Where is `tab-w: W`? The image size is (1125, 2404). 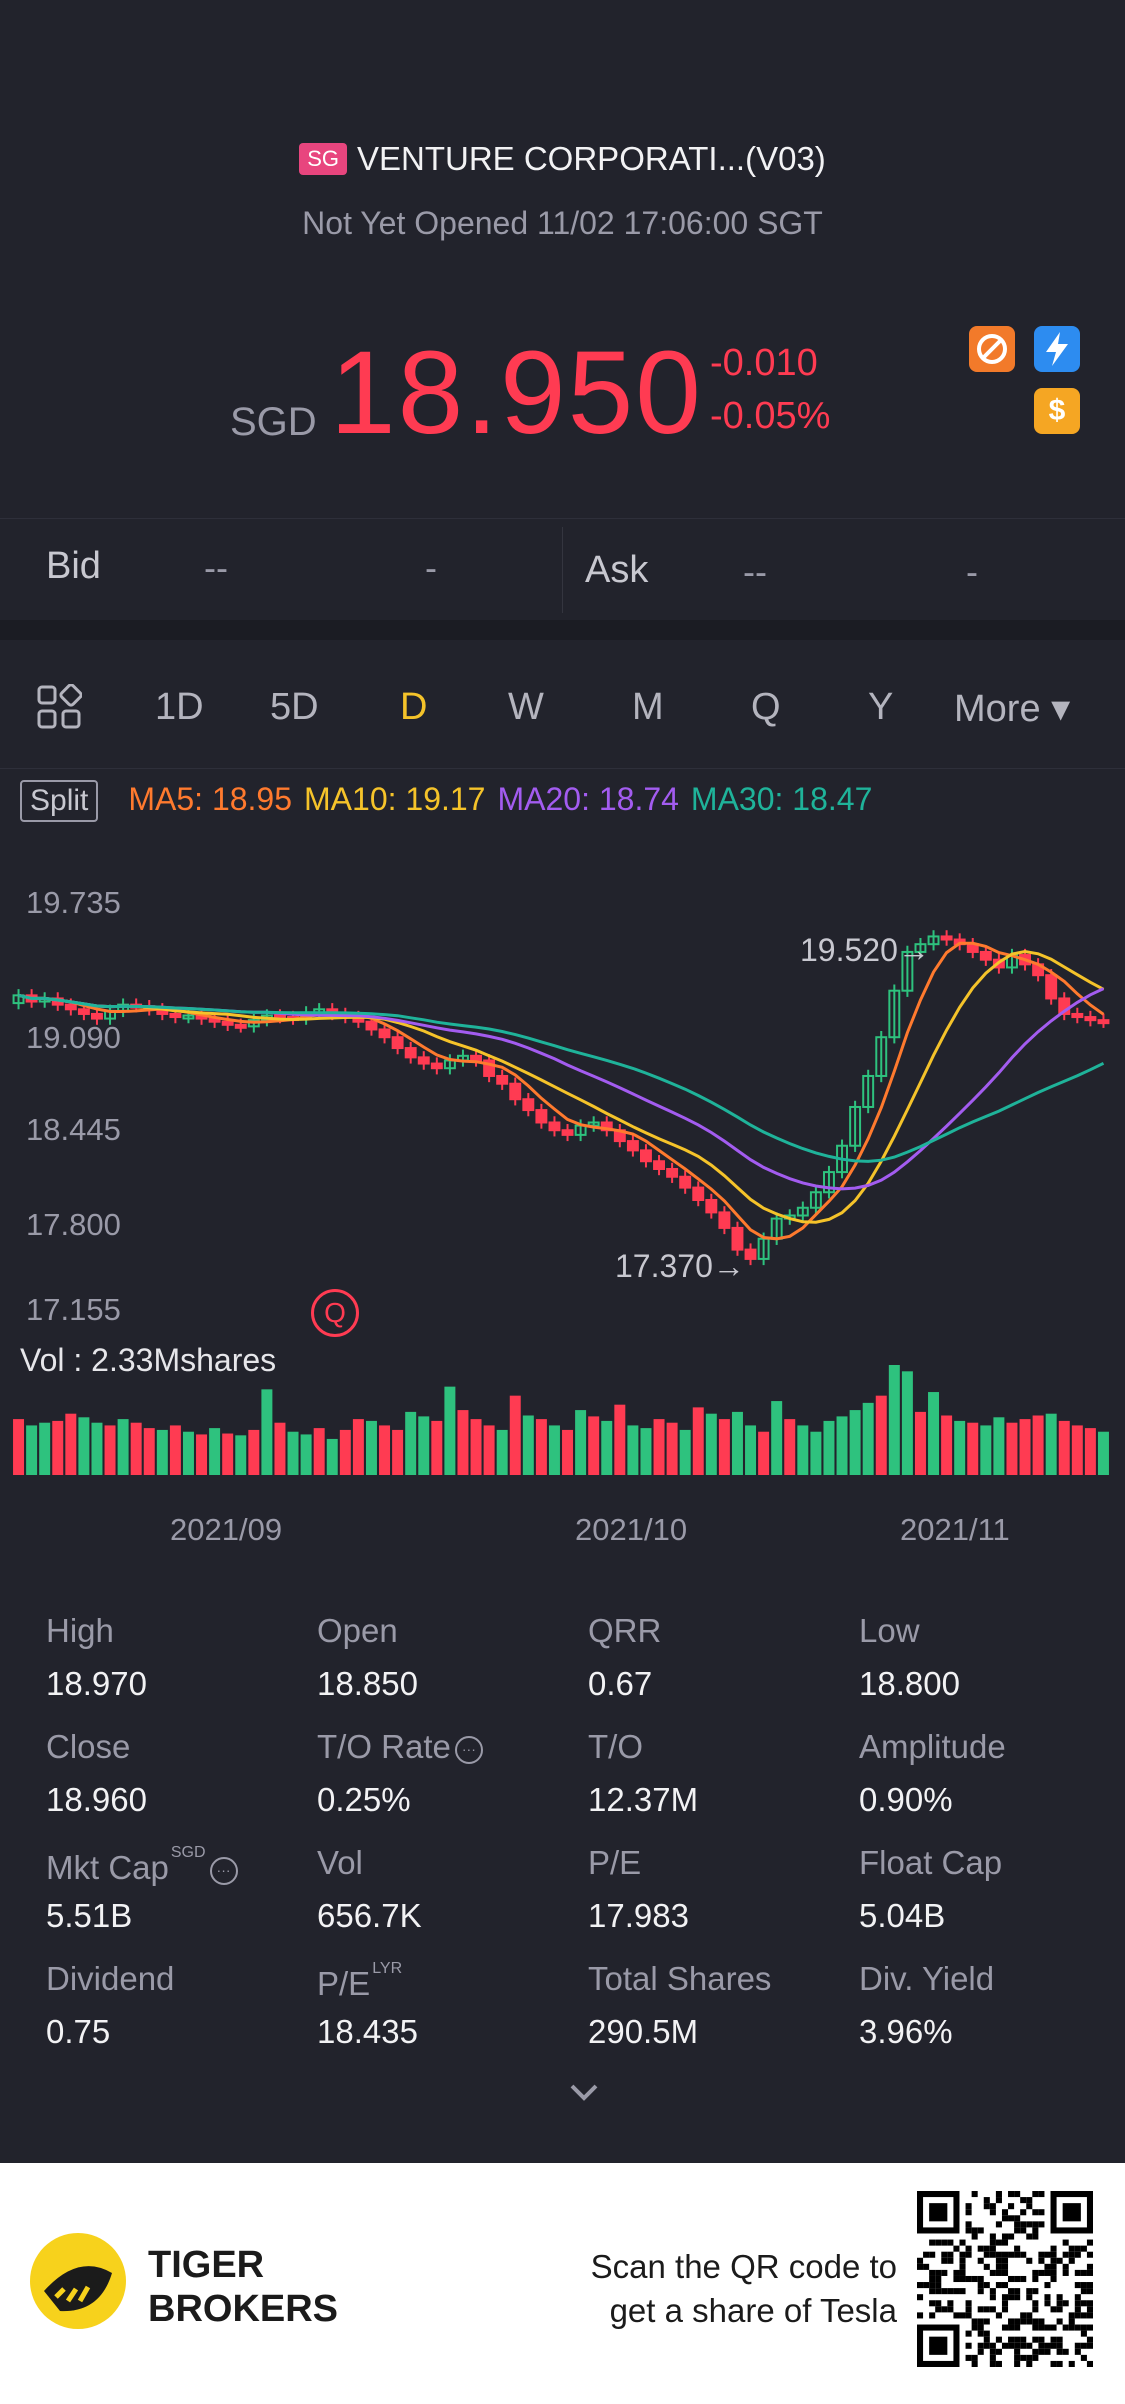
tab-w: W is located at coordinates (526, 707).